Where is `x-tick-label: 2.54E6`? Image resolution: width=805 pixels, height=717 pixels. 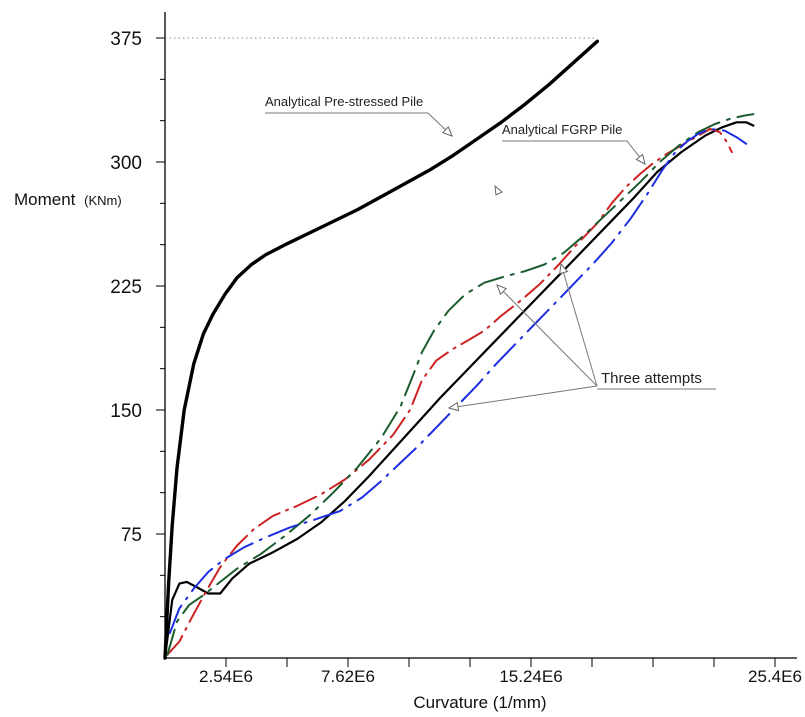
x-tick-label: 2.54E6 is located at coordinates (226, 676).